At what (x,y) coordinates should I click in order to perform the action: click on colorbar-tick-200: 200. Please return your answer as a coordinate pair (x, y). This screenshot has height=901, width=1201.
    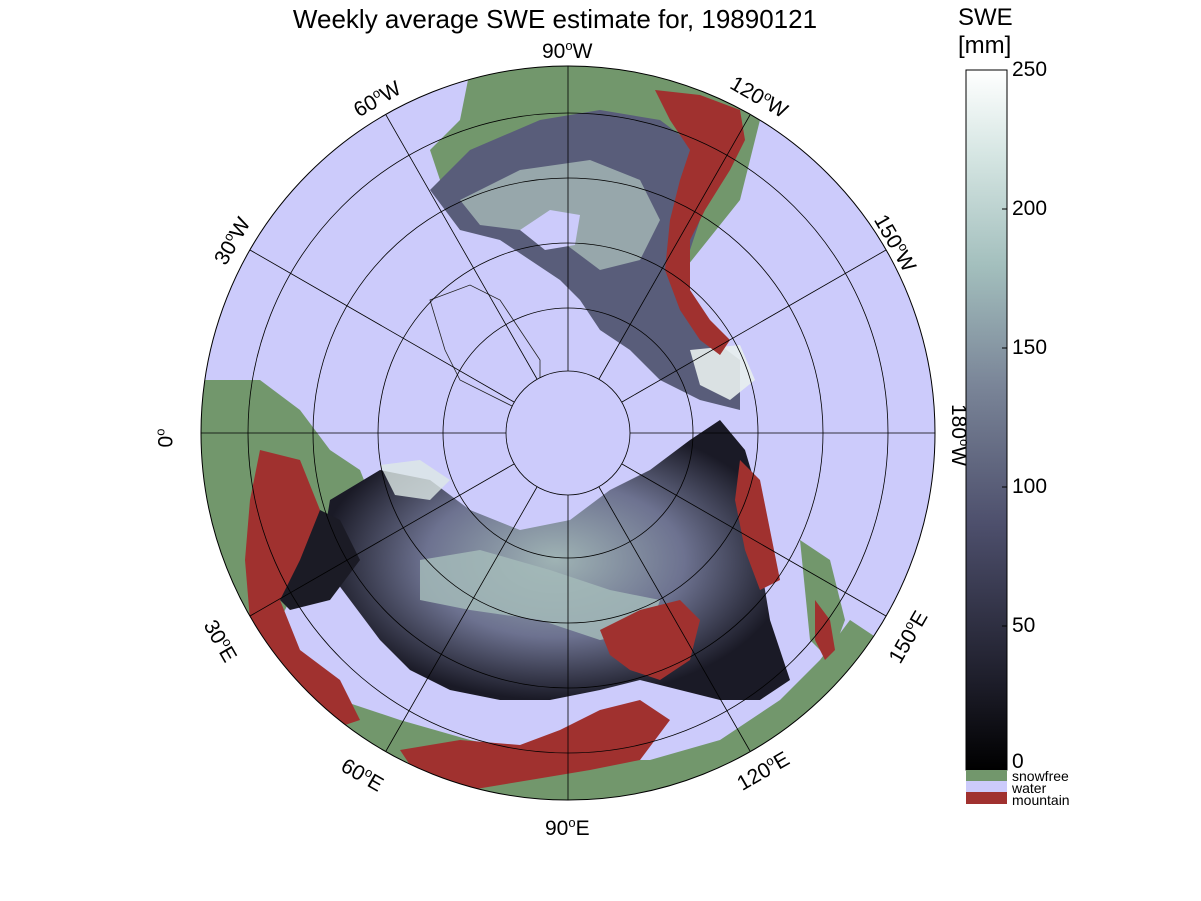
    Looking at the image, I should click on (1030, 208).